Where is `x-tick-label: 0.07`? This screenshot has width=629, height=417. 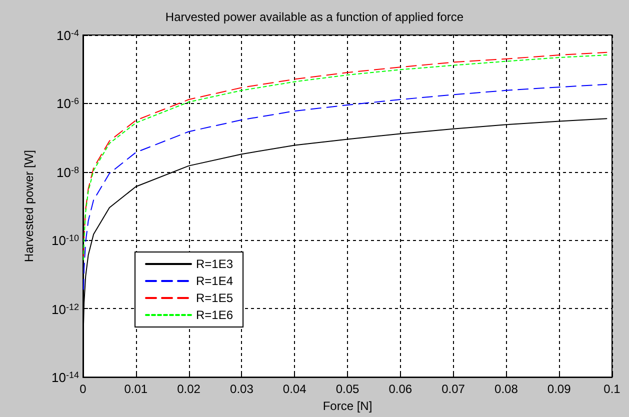
x-tick-label: 0.07 is located at coordinates (454, 389).